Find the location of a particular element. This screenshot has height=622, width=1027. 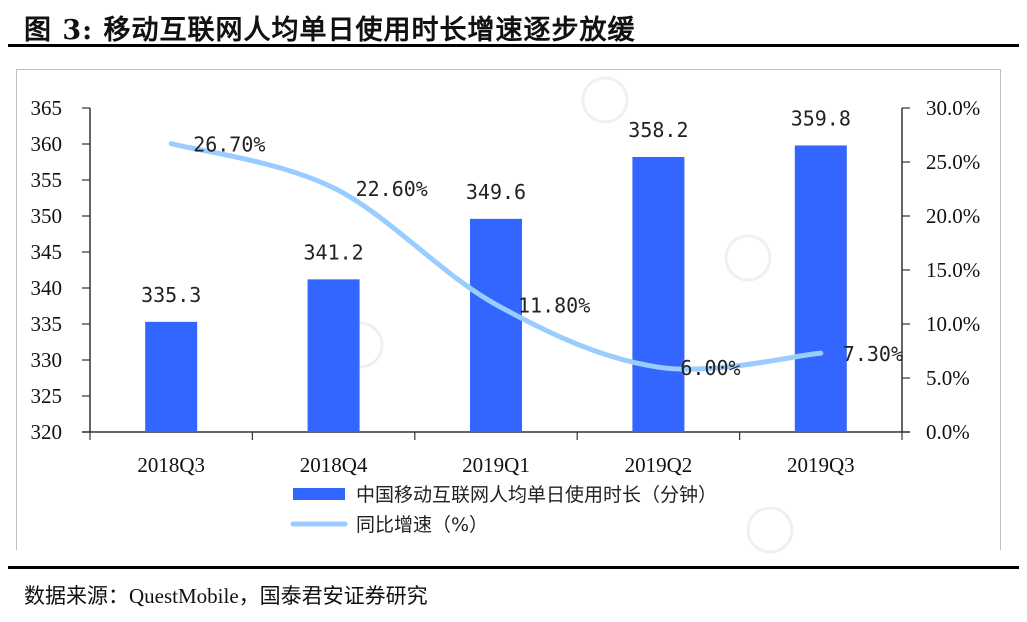

y-left-tick-label: 340 is located at coordinates (47, 288).